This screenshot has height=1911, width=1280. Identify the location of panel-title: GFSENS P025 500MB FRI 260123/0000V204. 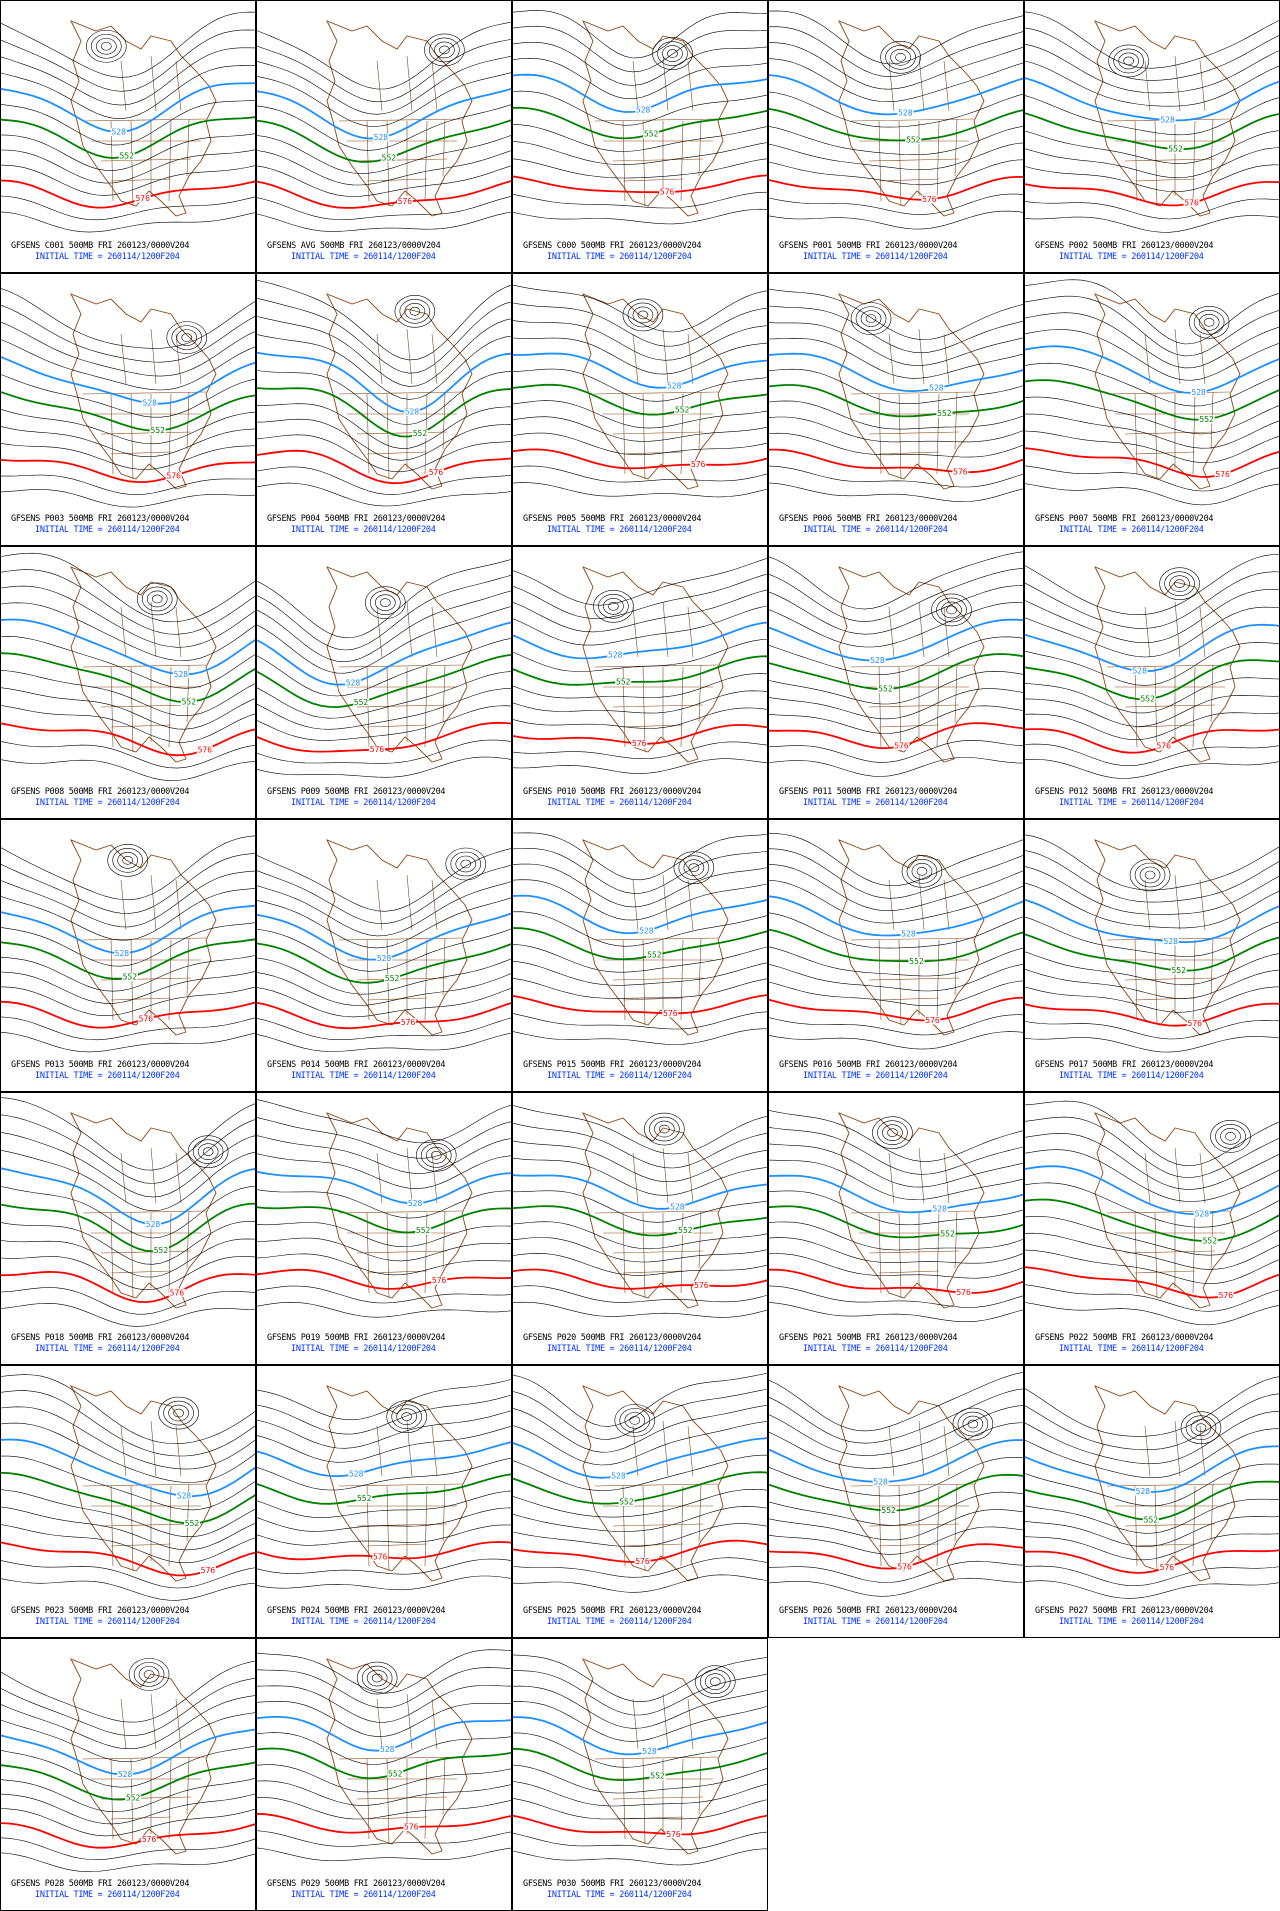
(612, 1611).